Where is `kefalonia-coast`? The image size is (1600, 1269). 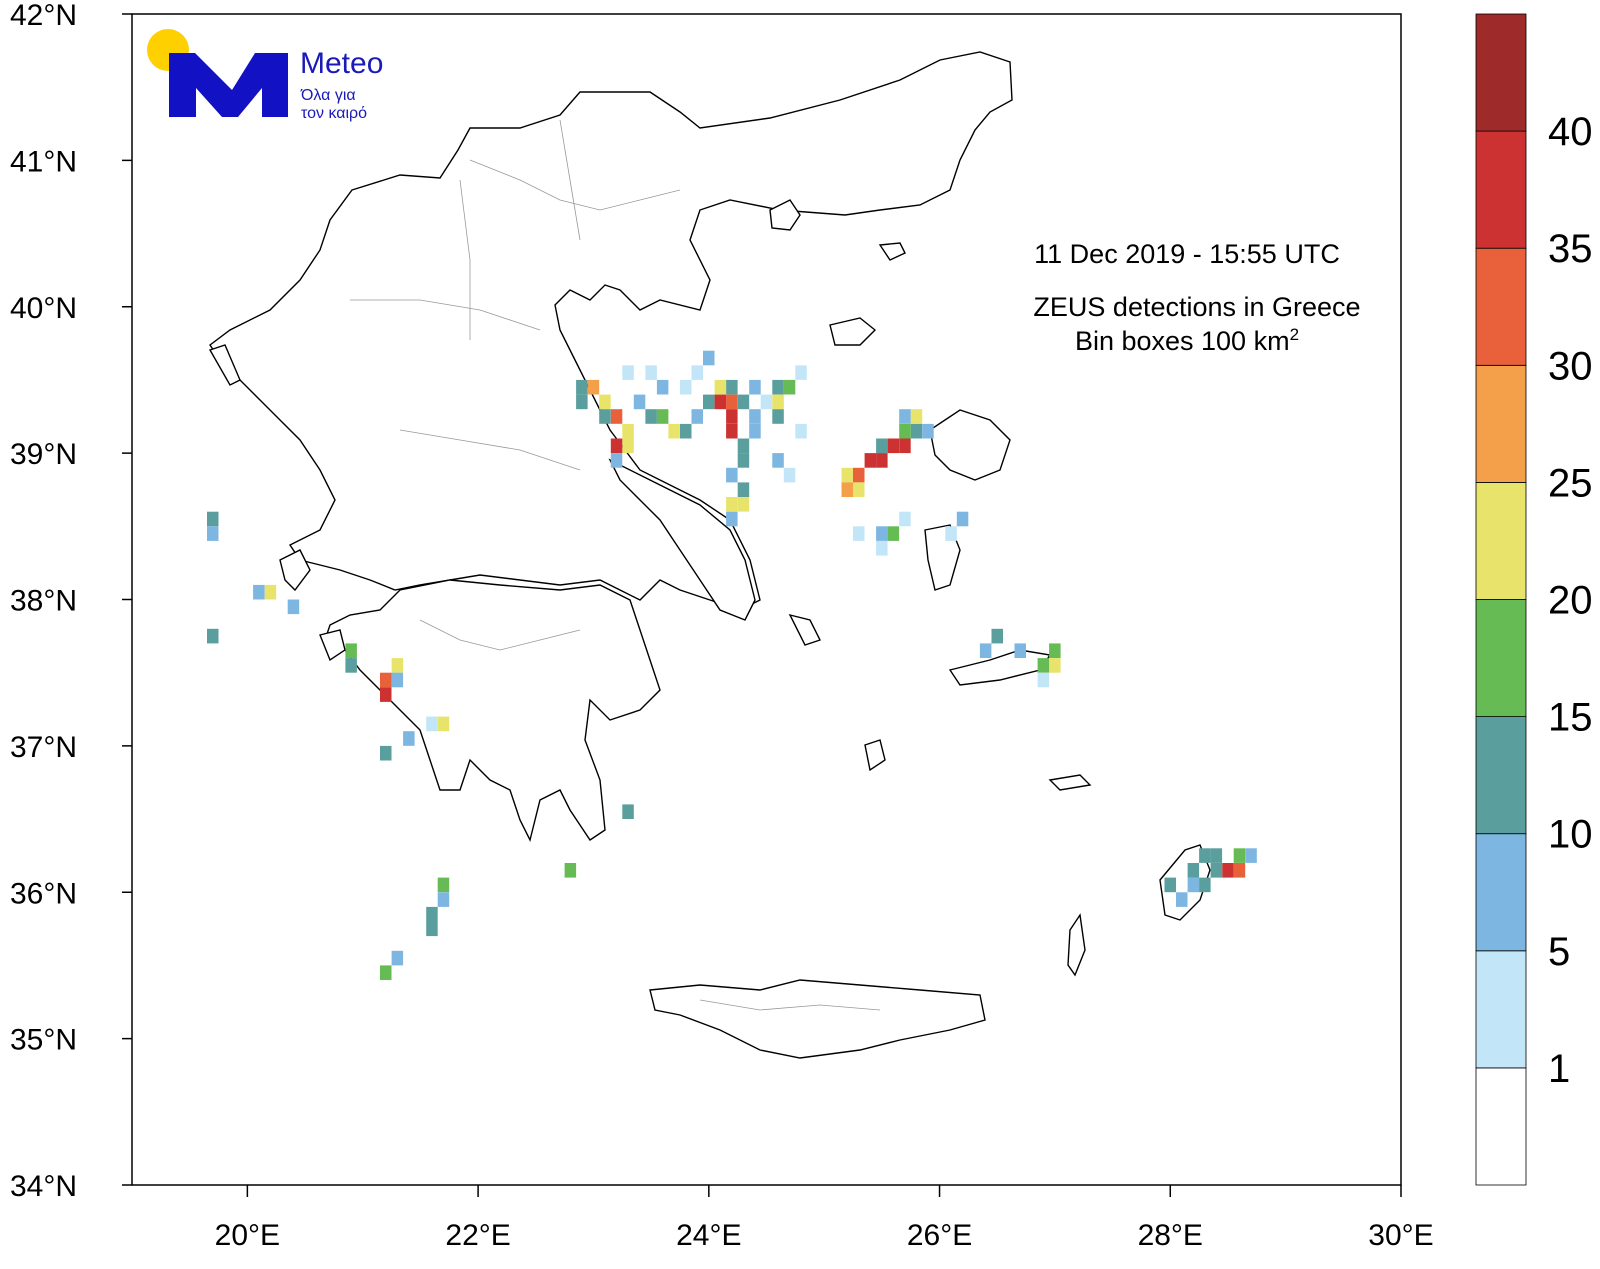
kefalonia-coast is located at coordinates (295, 570).